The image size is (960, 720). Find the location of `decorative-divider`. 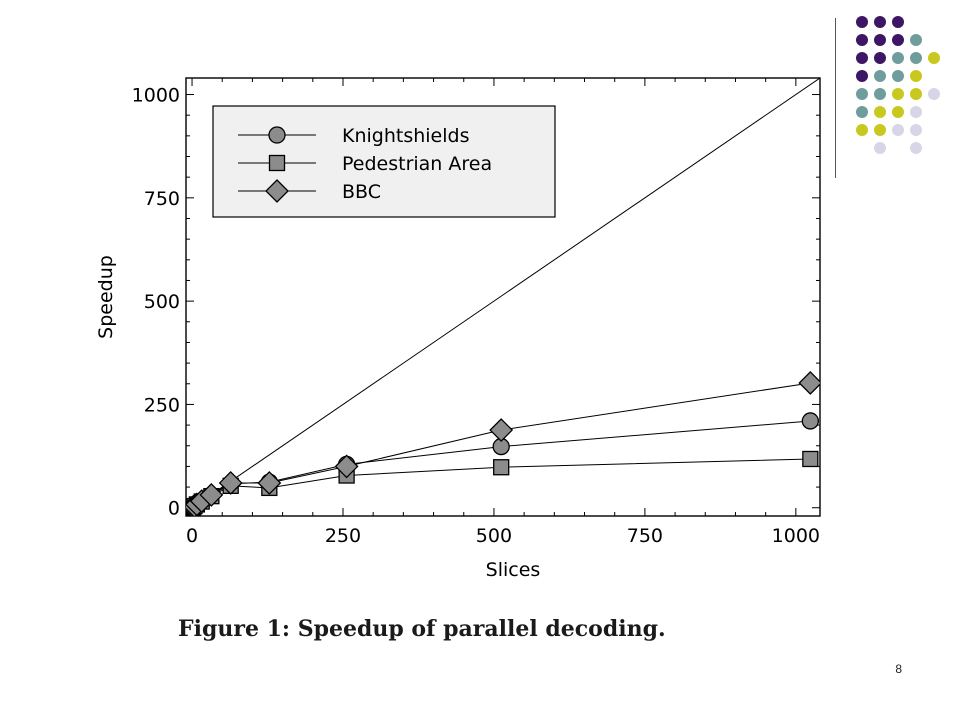

decorative-divider is located at coordinates (835, 98).